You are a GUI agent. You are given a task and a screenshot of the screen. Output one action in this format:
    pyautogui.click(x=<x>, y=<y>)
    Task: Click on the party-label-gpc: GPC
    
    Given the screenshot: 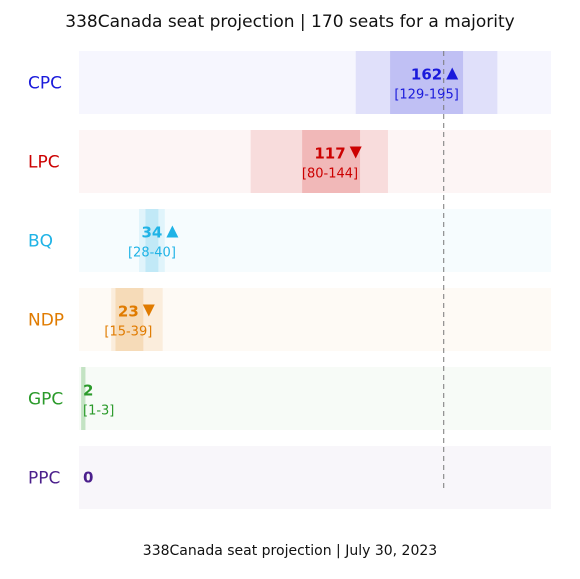 What is the action you would take?
    pyautogui.click(x=45, y=400)
    